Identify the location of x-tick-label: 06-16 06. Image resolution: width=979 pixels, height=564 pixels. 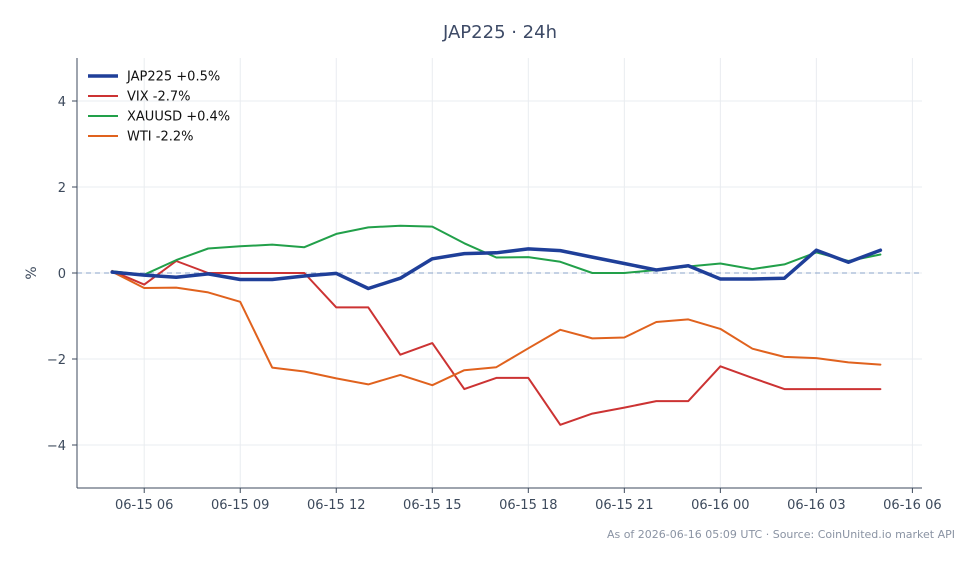
(912, 505).